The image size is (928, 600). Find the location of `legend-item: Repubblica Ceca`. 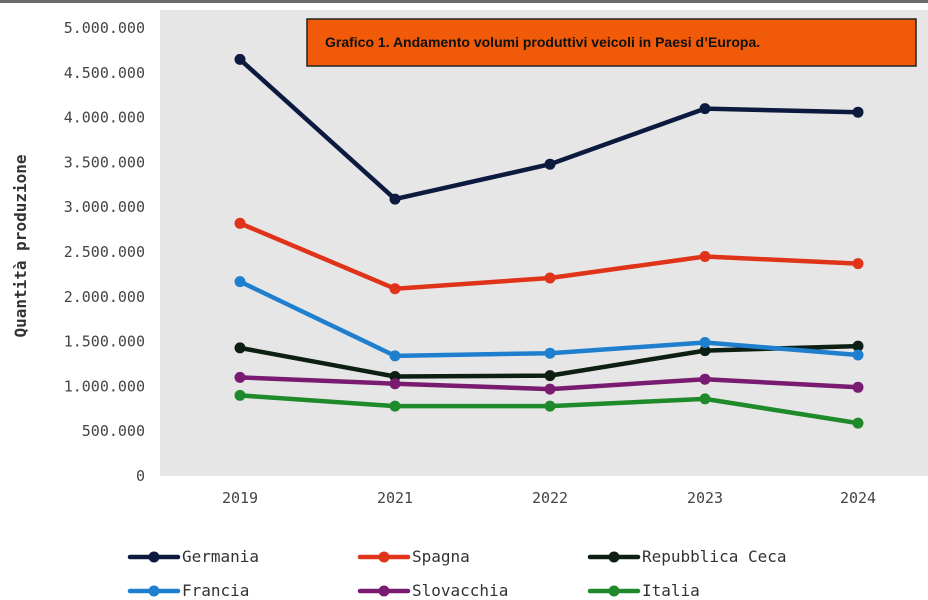

legend-item: Repubblica Ceca is located at coordinates (687, 556).